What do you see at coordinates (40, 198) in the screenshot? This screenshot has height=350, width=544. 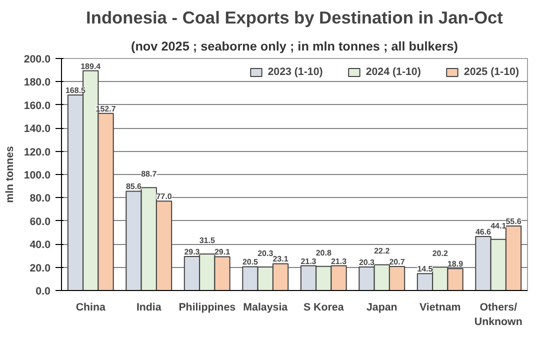 I see `y-tick-label: 80.0` at bounding box center [40, 198].